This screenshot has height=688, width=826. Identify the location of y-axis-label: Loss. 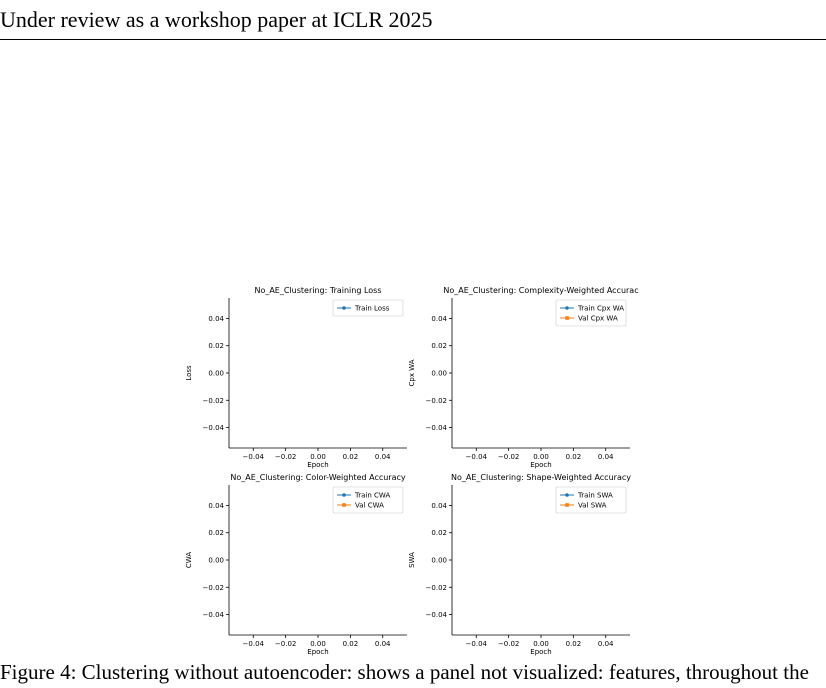
(189, 373).